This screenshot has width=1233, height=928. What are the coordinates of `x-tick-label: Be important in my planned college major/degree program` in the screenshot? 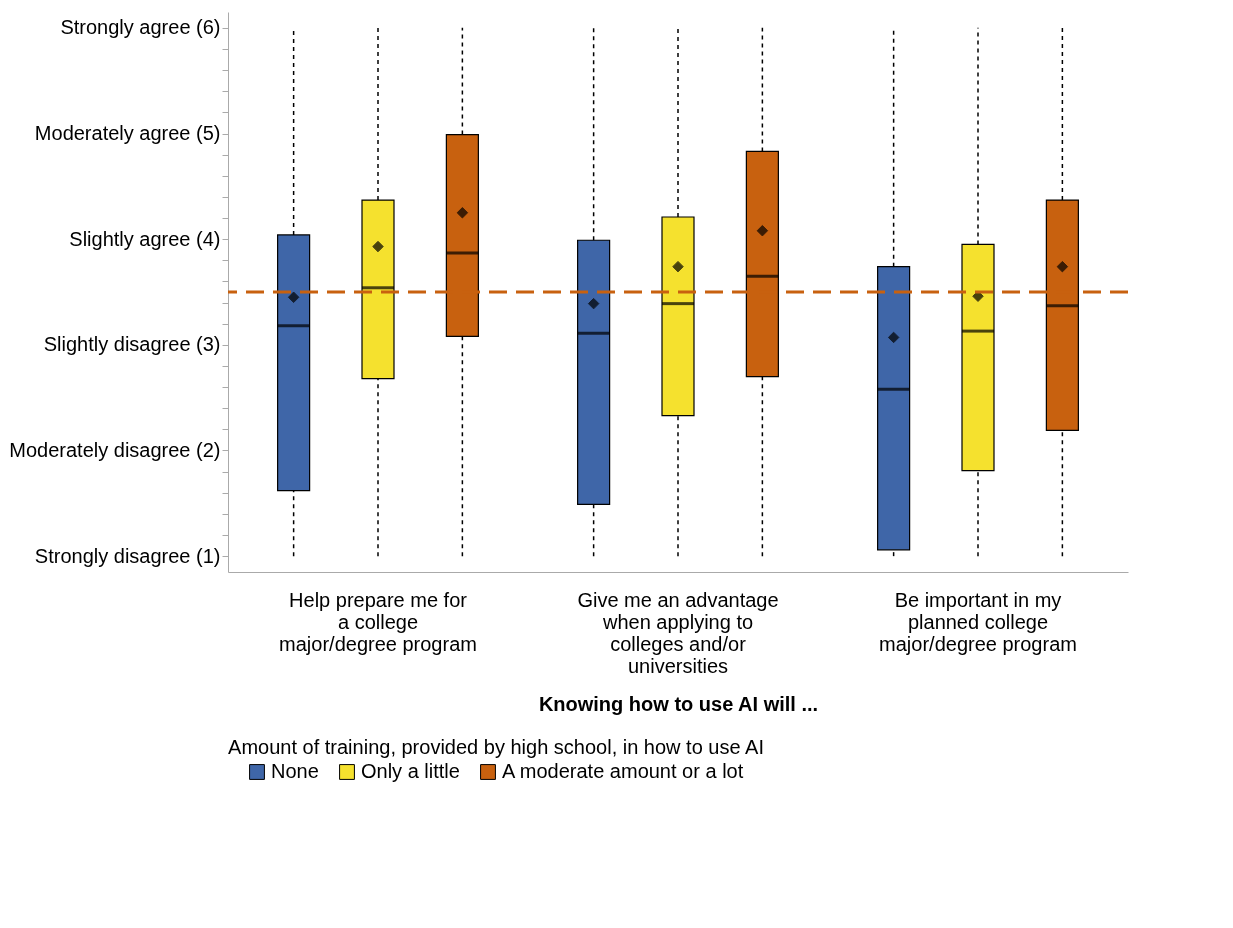 It's located at (978, 621).